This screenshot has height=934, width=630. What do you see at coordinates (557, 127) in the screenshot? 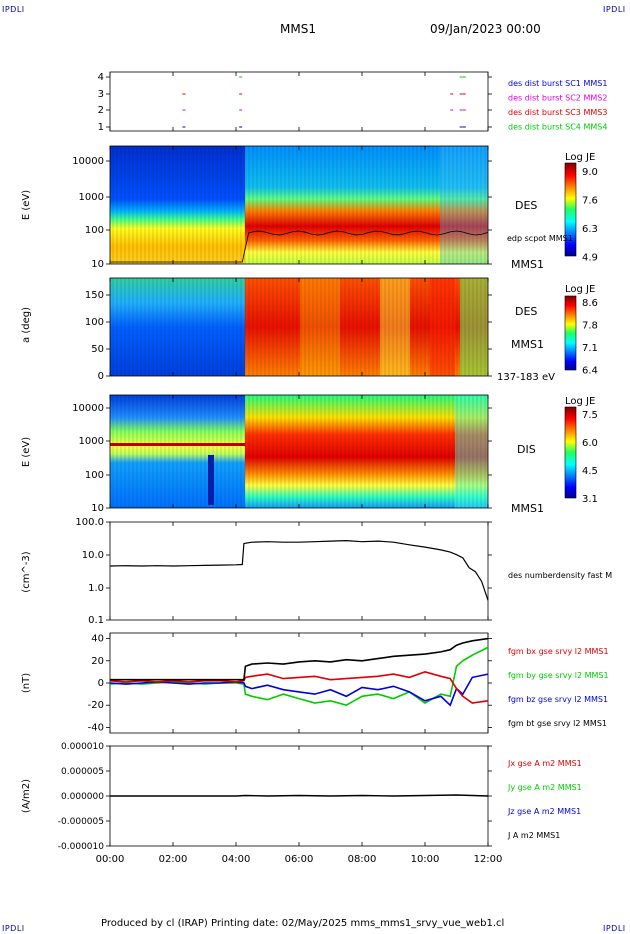
I see `legend-burst: des dist burst SC4 MMS4` at bounding box center [557, 127].